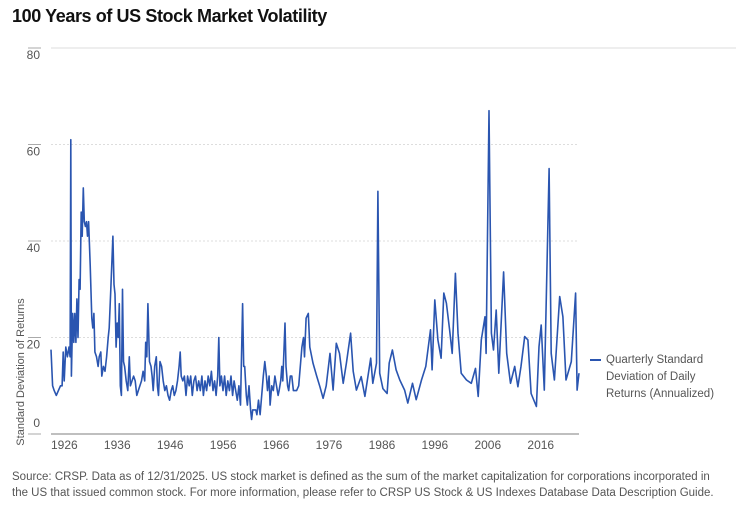 The image size is (736, 511). I want to click on x-tick-label: 2016, so click(540, 445).